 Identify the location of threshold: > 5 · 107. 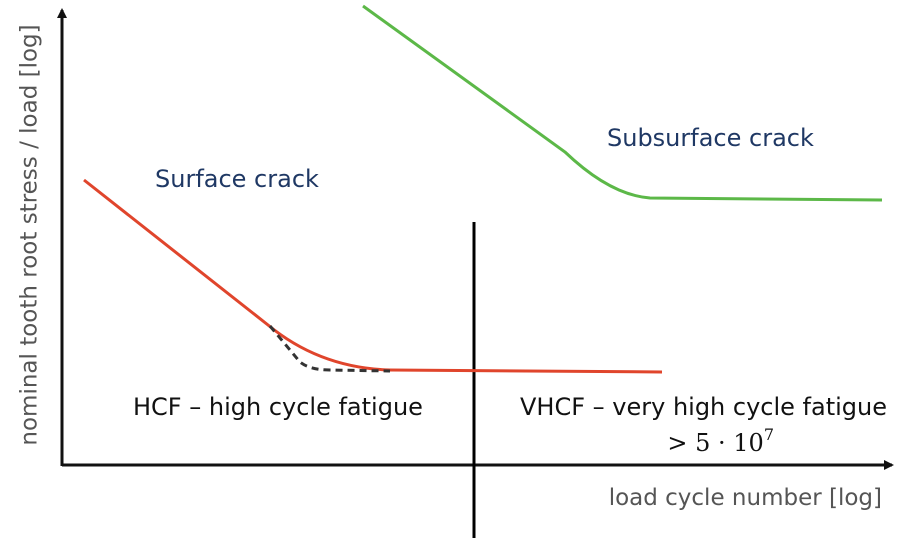
(720, 441).